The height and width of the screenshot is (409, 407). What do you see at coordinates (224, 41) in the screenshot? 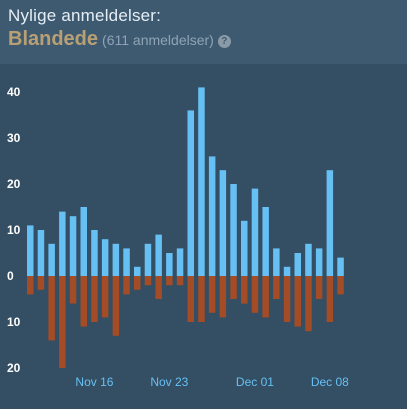
I see `help-icon: ?` at bounding box center [224, 41].